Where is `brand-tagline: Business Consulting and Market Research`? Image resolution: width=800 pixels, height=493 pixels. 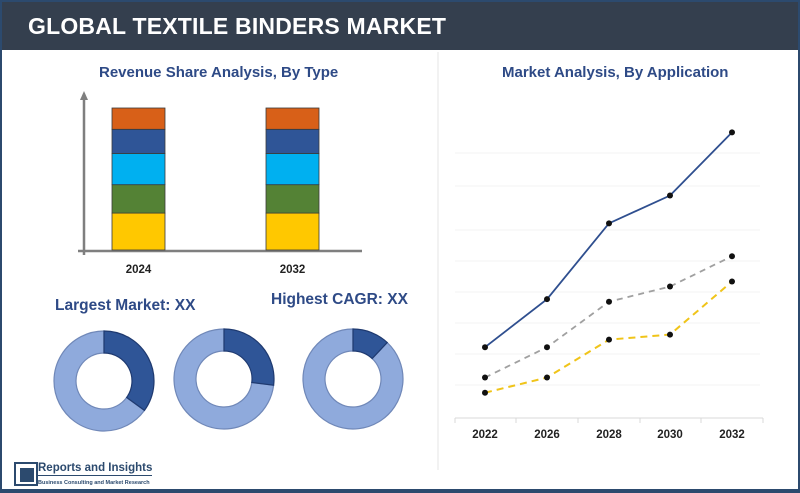 brand-tagline: Business Consulting and Market Research is located at coordinates (94, 483).